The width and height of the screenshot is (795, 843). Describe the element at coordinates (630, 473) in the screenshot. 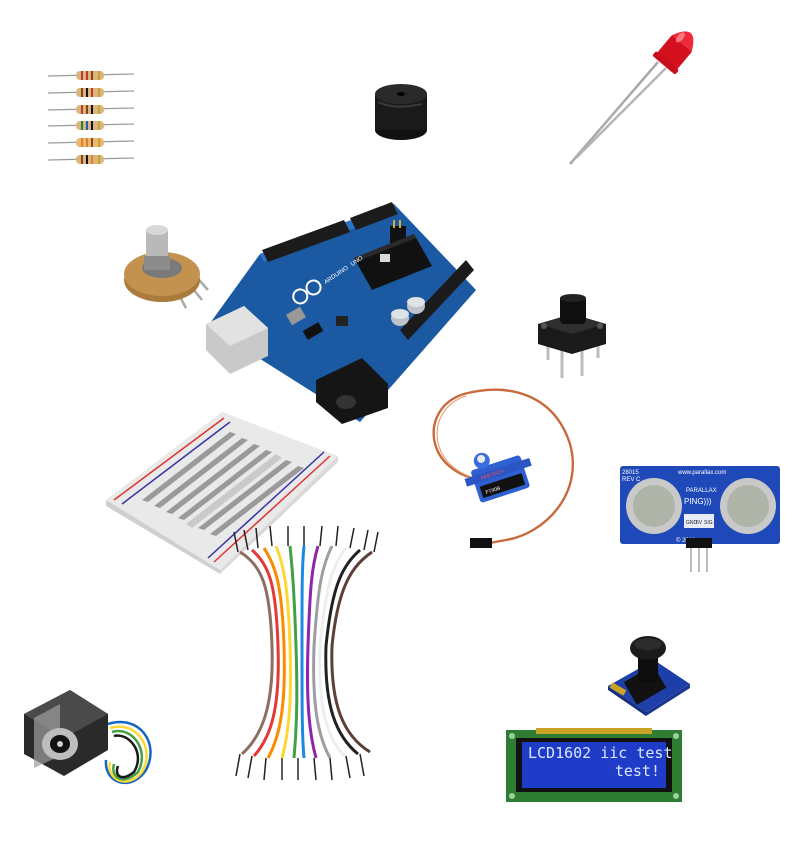

I see `ping-part-label: 28015` at that location.